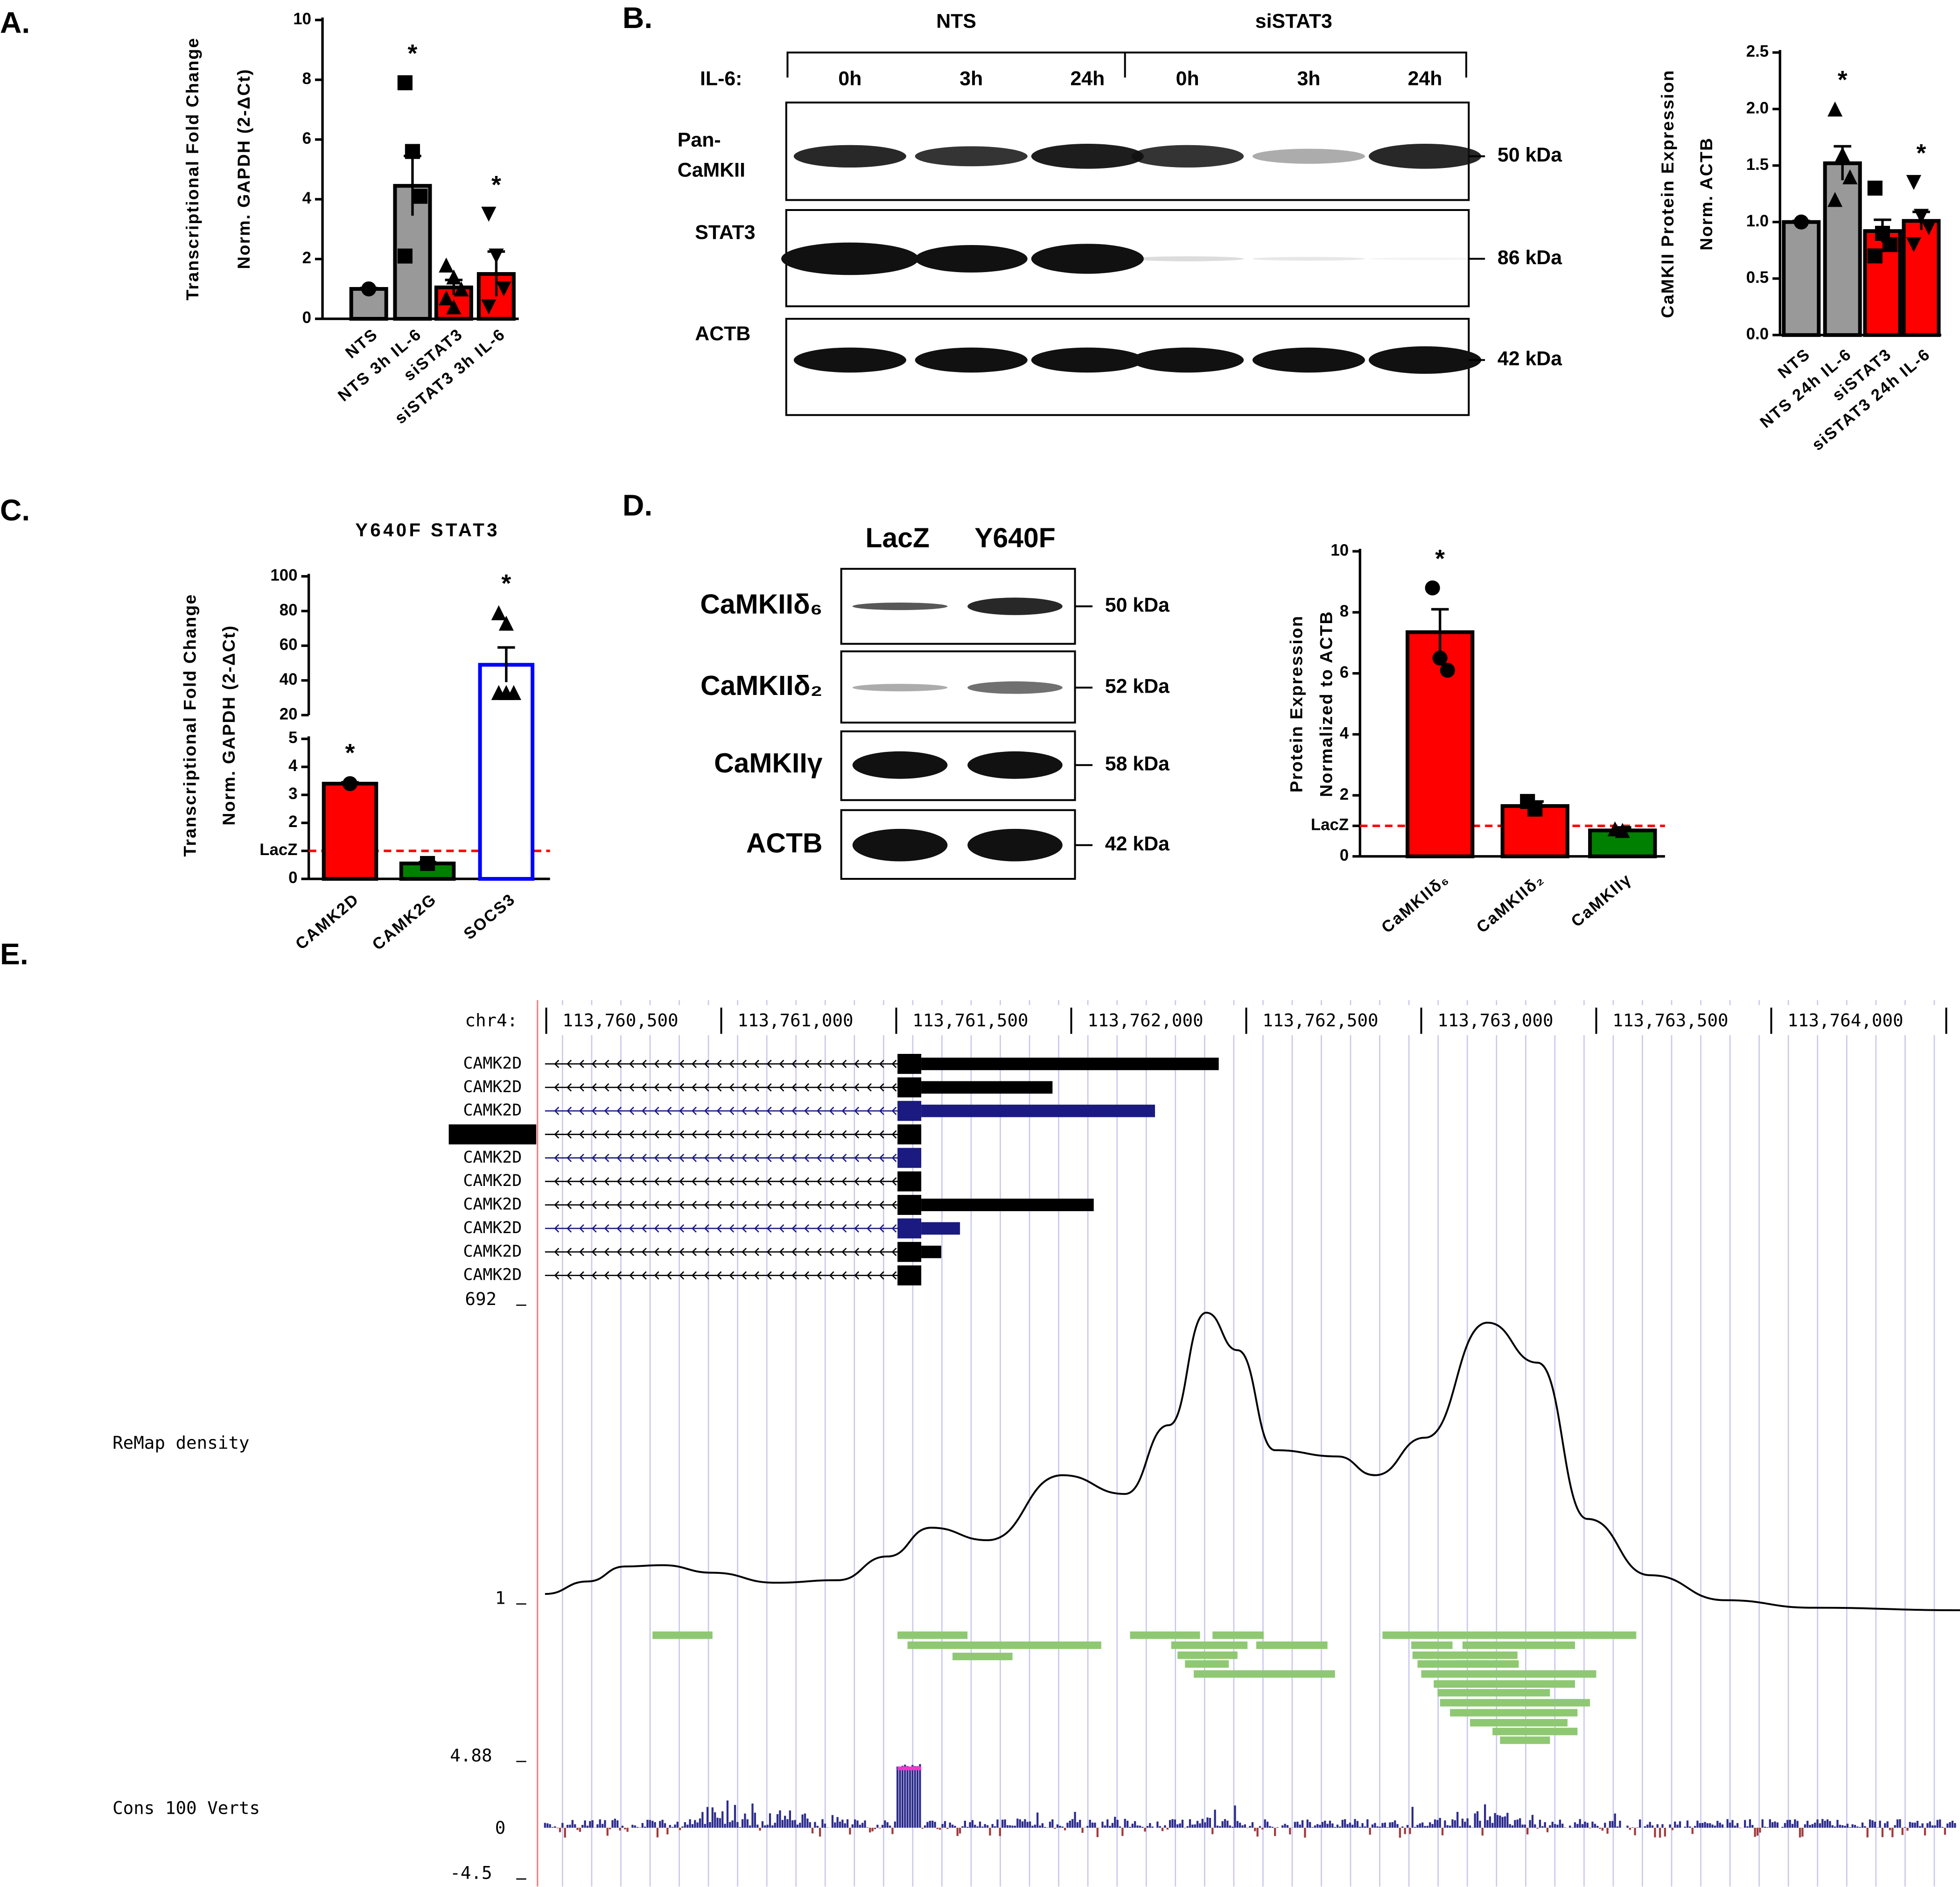  Describe the element at coordinates (289, 714) in the screenshot. I see `y-tick-label: 20` at that location.